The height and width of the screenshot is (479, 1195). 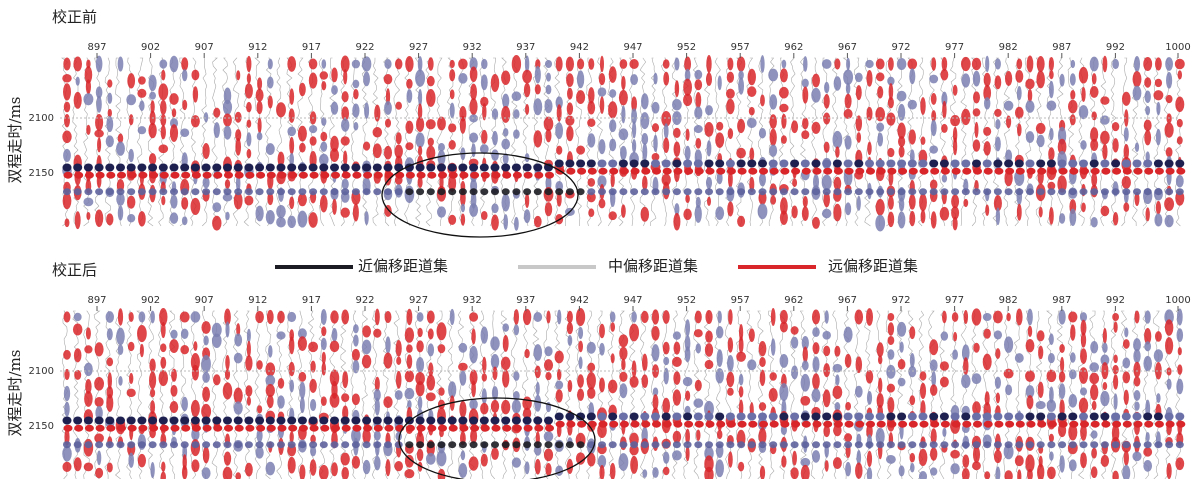 What do you see at coordinates (418, 47) in the screenshot?
I see `x-tick-label: 927` at bounding box center [418, 47].